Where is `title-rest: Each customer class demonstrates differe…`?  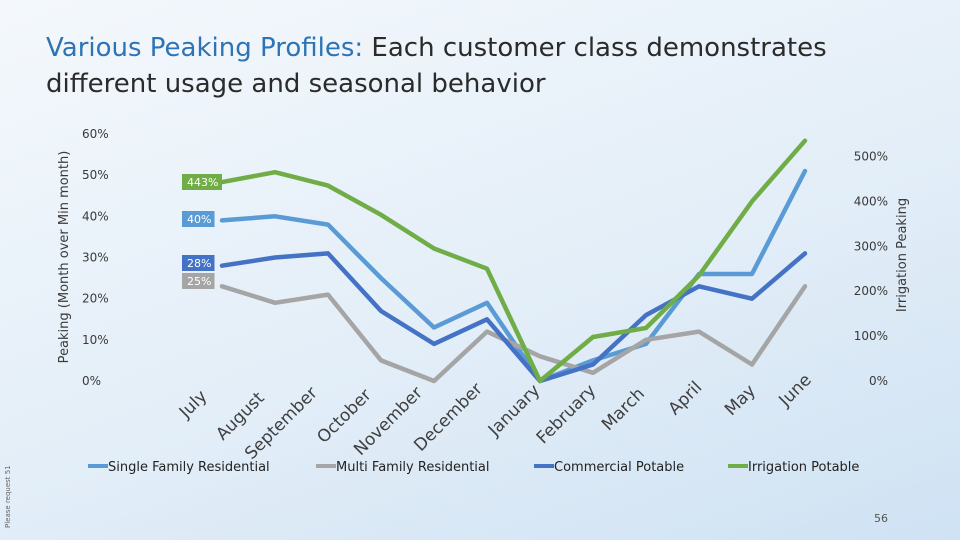 title-rest: Each customer class demonstrates differe… is located at coordinates (436, 66).